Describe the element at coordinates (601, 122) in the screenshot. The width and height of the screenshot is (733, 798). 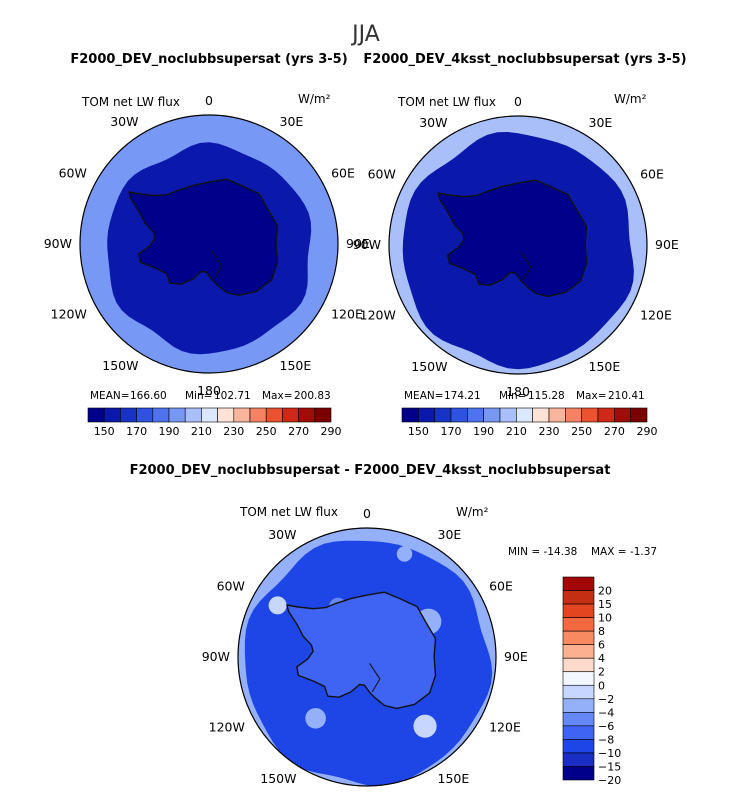
I see `longitude-label: 30E` at that location.